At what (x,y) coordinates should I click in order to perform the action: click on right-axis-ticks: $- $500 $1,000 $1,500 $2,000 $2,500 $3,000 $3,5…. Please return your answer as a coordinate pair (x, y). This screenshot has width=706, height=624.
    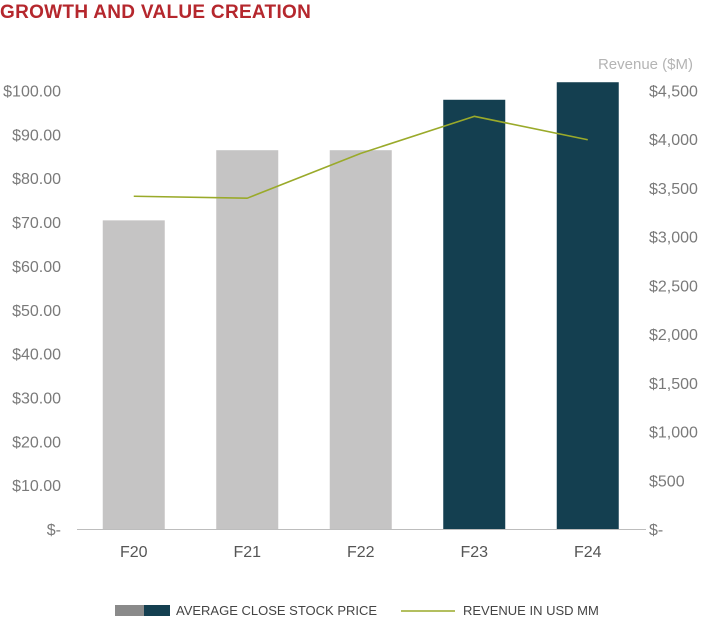
    Looking at the image, I should click on (673, 312).